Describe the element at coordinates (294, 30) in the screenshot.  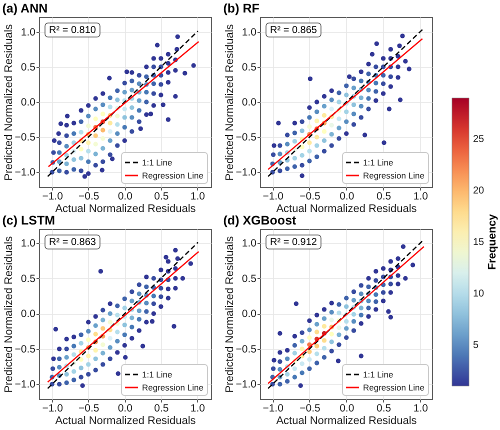
I see `annotation: R² = 0.865` at that location.